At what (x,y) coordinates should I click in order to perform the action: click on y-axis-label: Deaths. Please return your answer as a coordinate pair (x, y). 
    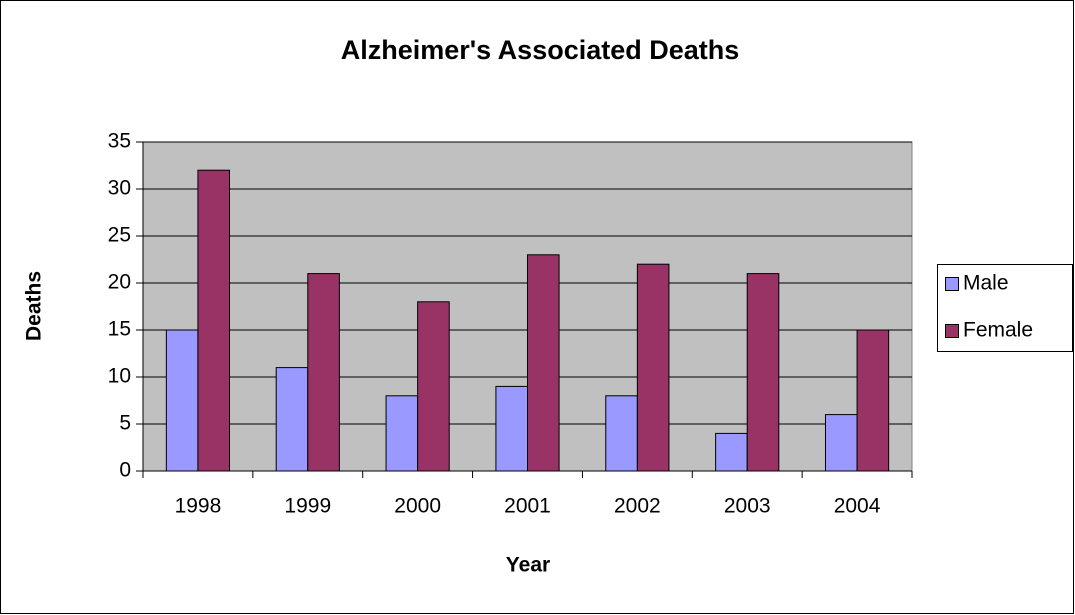
    Looking at the image, I should click on (34, 306).